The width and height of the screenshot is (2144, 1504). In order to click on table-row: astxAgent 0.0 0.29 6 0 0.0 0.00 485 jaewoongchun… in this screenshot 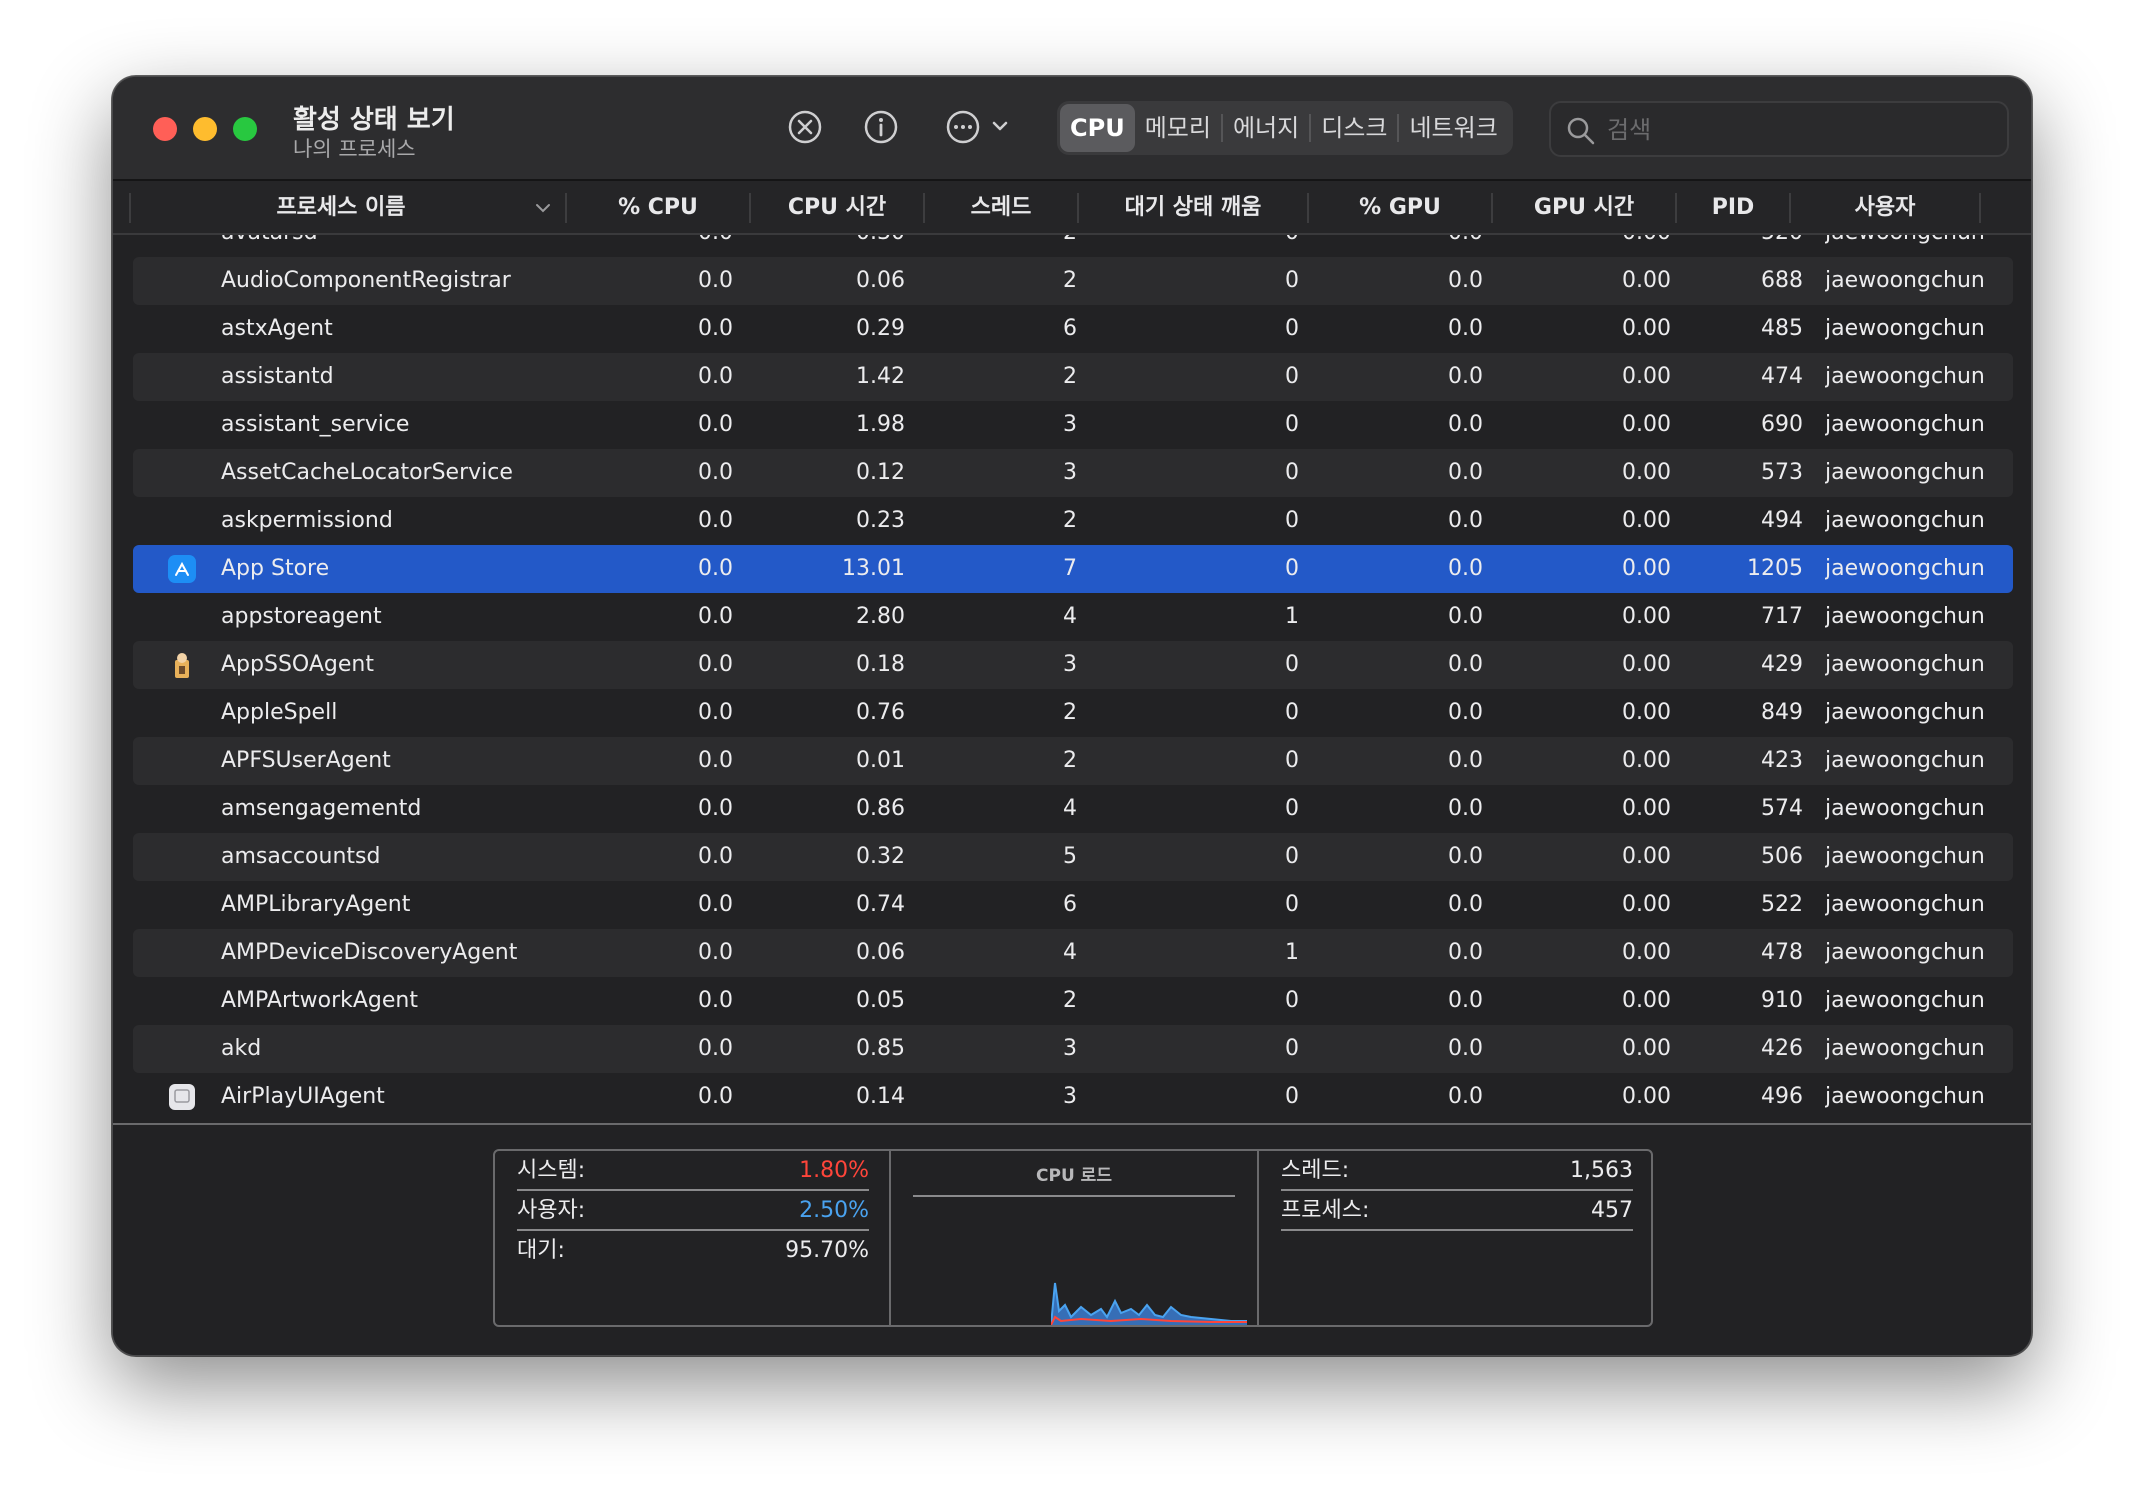, I will do `click(1073, 329)`.